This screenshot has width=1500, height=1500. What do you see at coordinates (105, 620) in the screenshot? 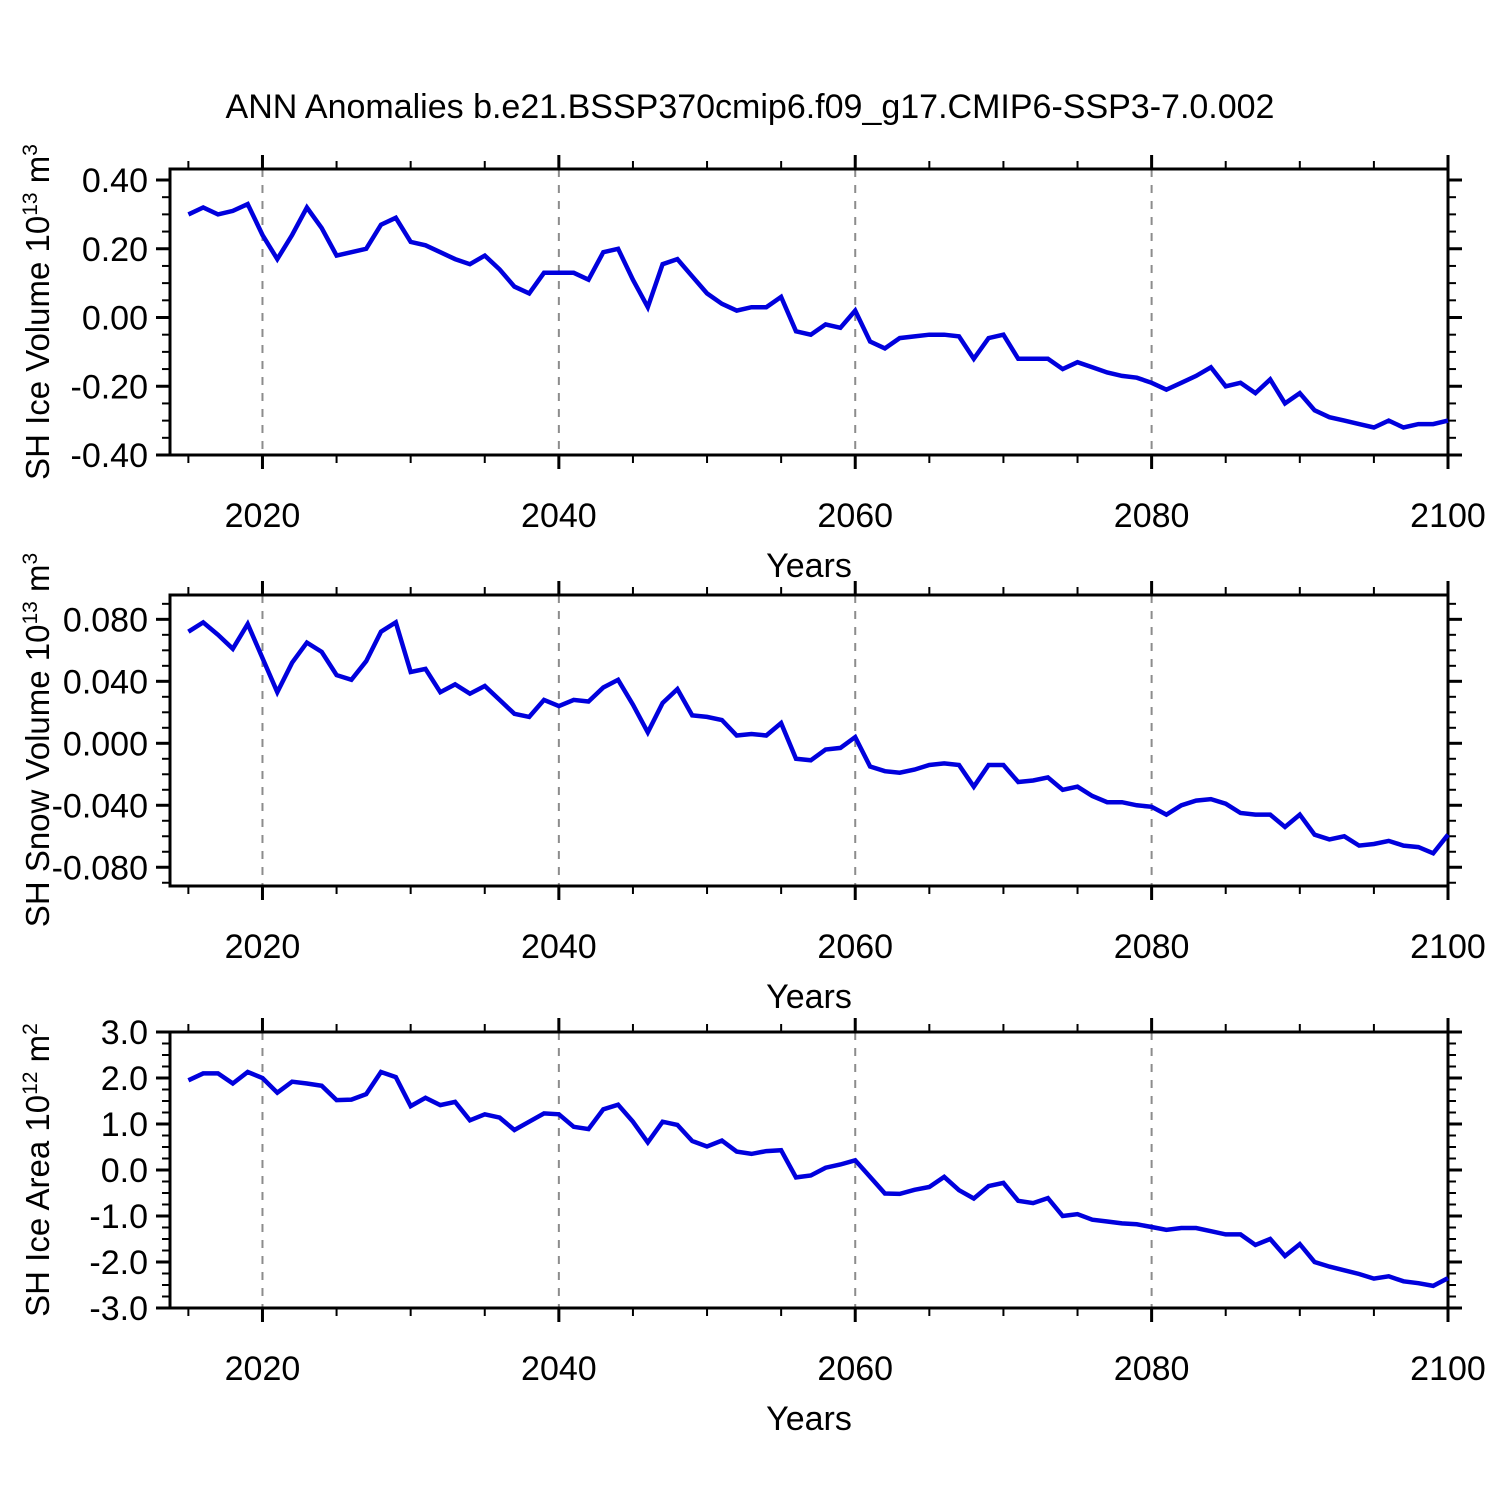
I see `svg-text: 0.080` at bounding box center [105, 620].